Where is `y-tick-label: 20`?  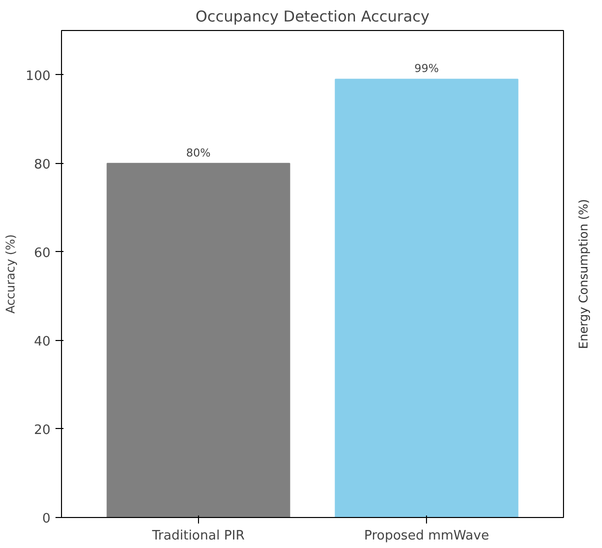 y-tick-label: 20 is located at coordinates (42, 430).